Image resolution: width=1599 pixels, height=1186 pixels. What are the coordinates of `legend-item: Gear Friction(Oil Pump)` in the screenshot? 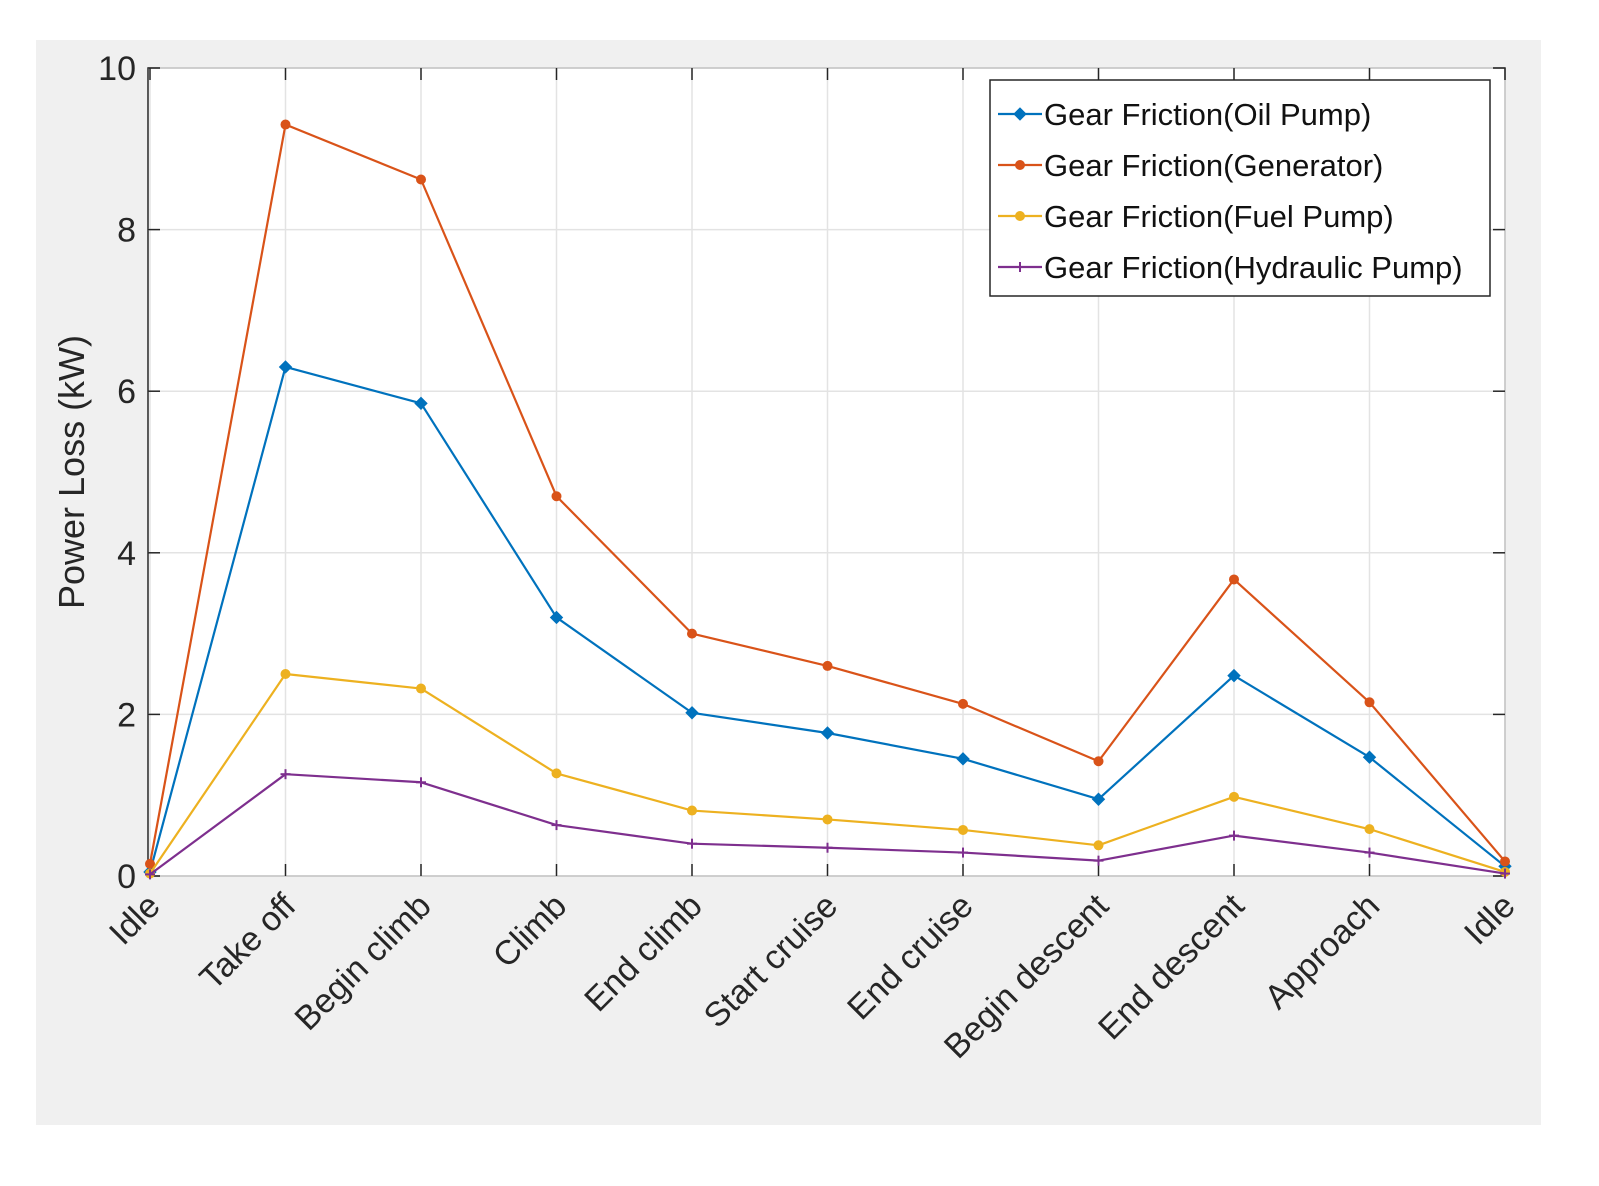 It's located at (1184, 114).